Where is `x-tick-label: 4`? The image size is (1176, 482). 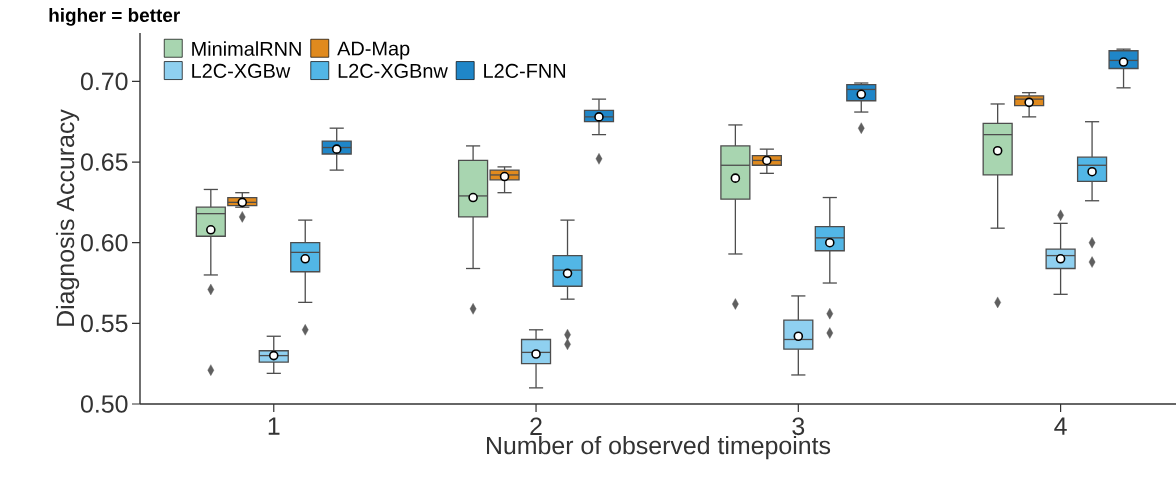 x-tick-label: 4 is located at coordinates (1060, 426).